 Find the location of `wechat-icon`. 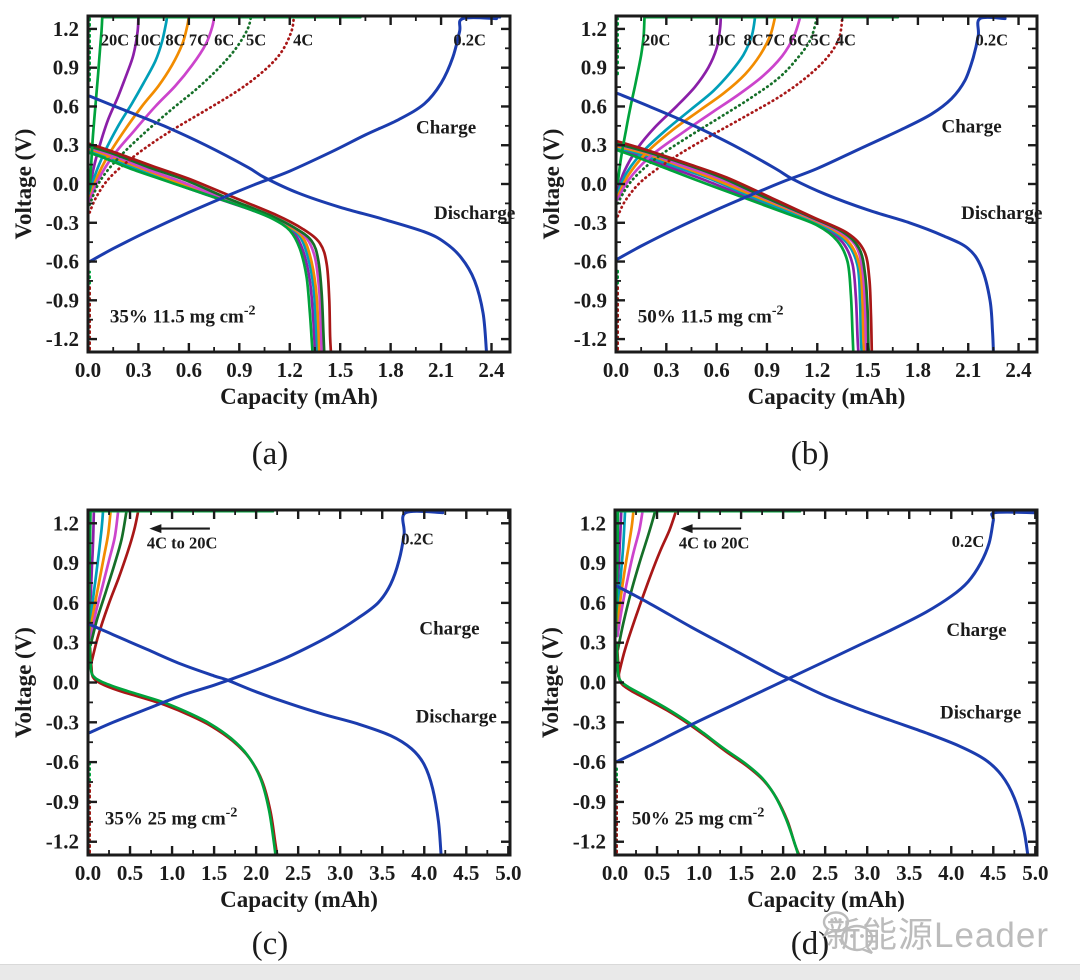

wechat-icon is located at coordinates (848, 933).